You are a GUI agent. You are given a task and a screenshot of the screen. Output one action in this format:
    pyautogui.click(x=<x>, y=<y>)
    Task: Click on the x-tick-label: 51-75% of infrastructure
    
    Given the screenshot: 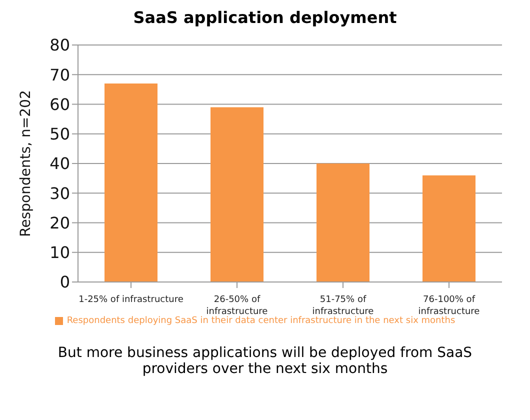 What is the action you would take?
    pyautogui.click(x=343, y=306)
    